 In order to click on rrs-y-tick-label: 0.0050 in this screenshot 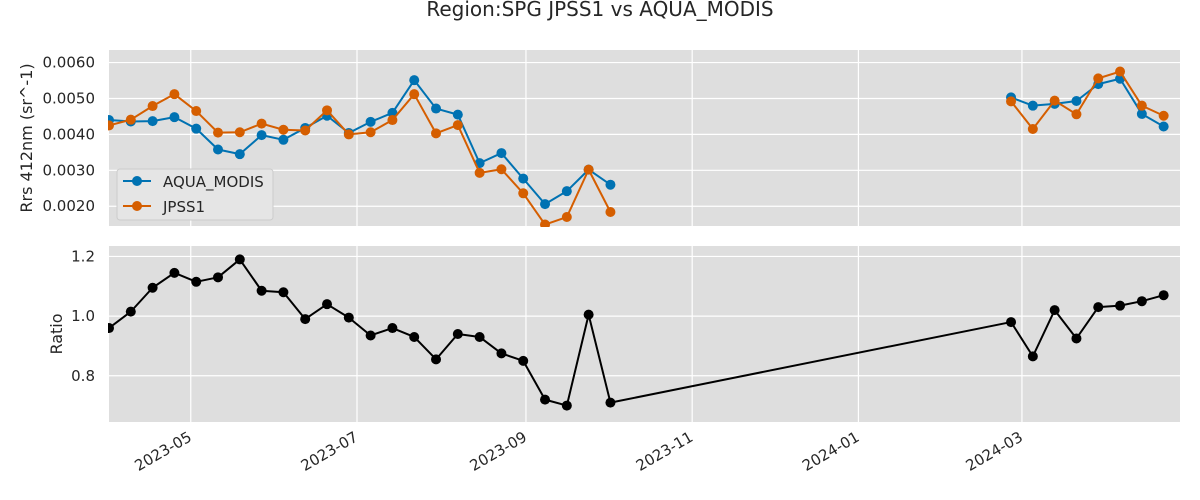, I will do `click(69, 98)`.